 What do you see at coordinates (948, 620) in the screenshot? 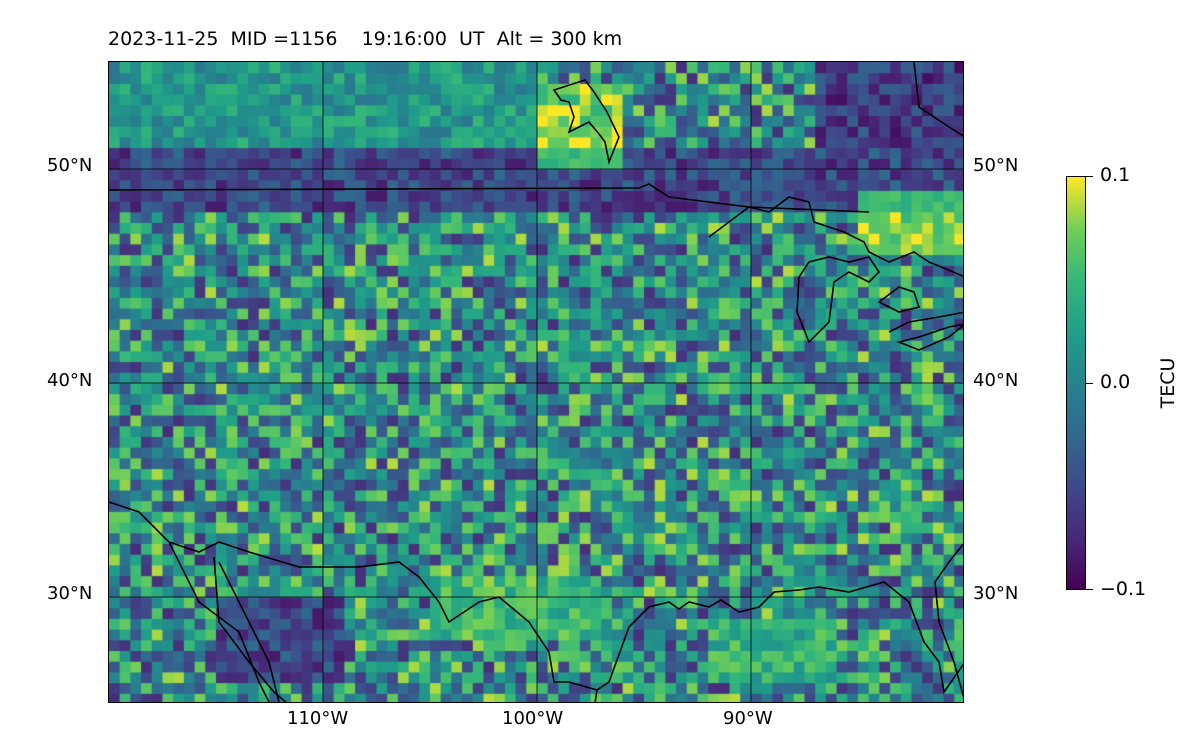
I see `west-coast` at bounding box center [948, 620].